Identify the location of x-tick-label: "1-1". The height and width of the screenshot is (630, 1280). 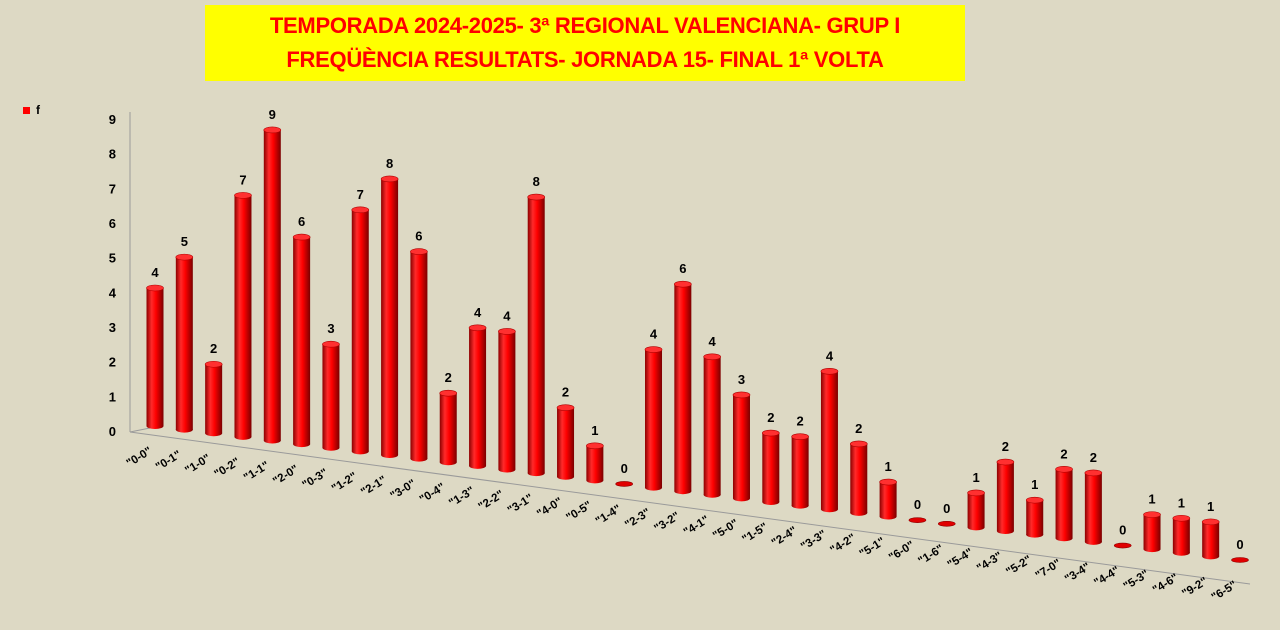
(257, 472).